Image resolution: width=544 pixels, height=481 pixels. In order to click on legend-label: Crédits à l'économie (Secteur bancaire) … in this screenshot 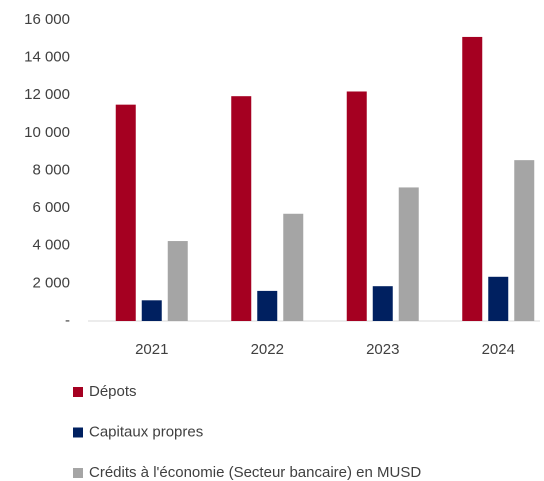, I will do `click(255, 472)`.